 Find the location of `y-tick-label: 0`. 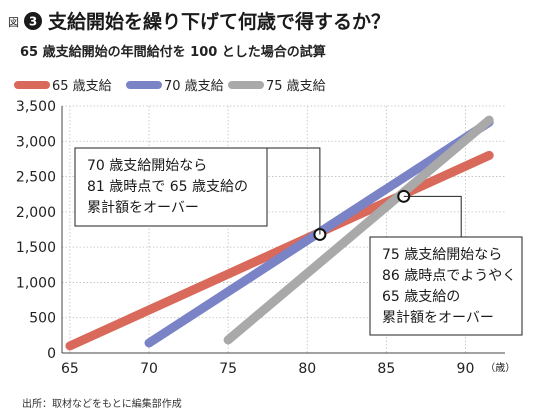

y-tick-label: 0 is located at coordinates (51, 354).